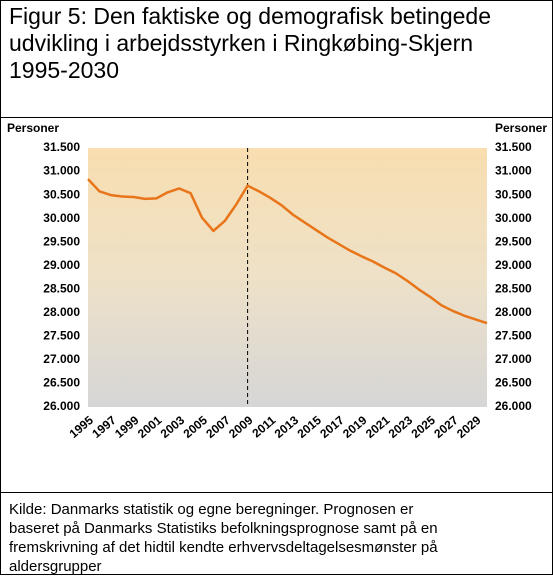 This screenshot has height=576, width=553. I want to click on y-tick-label: 26.500, so click(61, 383).